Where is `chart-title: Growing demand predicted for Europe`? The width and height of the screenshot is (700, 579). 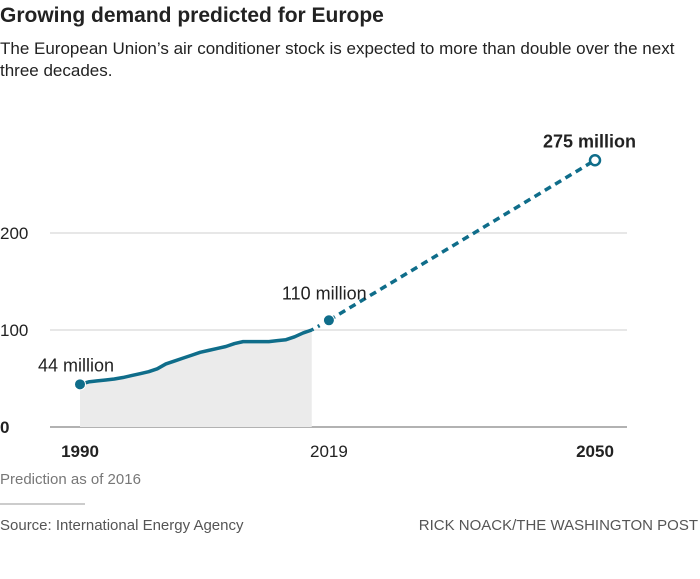
chart-title: Growing demand predicted for Europe is located at coordinates (192, 15).